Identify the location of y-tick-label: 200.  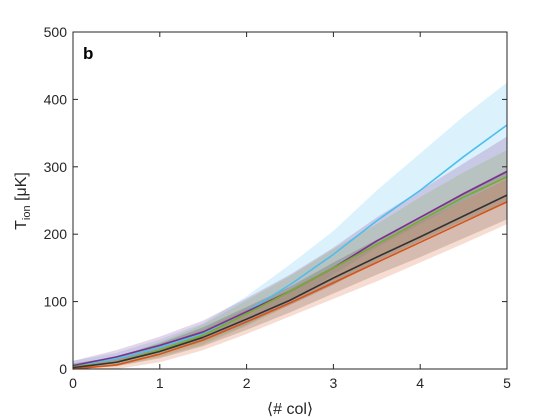
(56, 234).